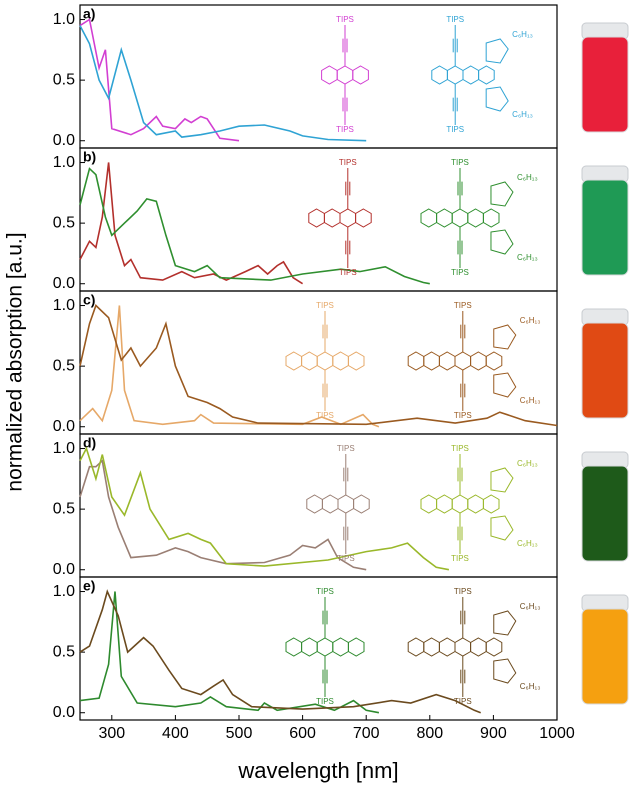  I want to click on x-tick-label: 800, so click(429, 733).